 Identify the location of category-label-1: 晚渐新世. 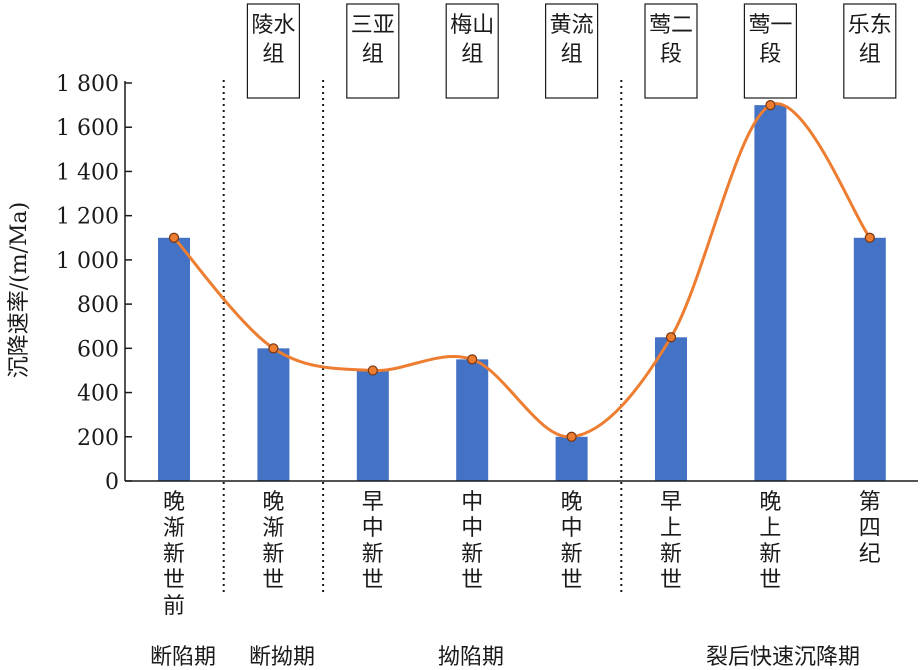
(273, 541).